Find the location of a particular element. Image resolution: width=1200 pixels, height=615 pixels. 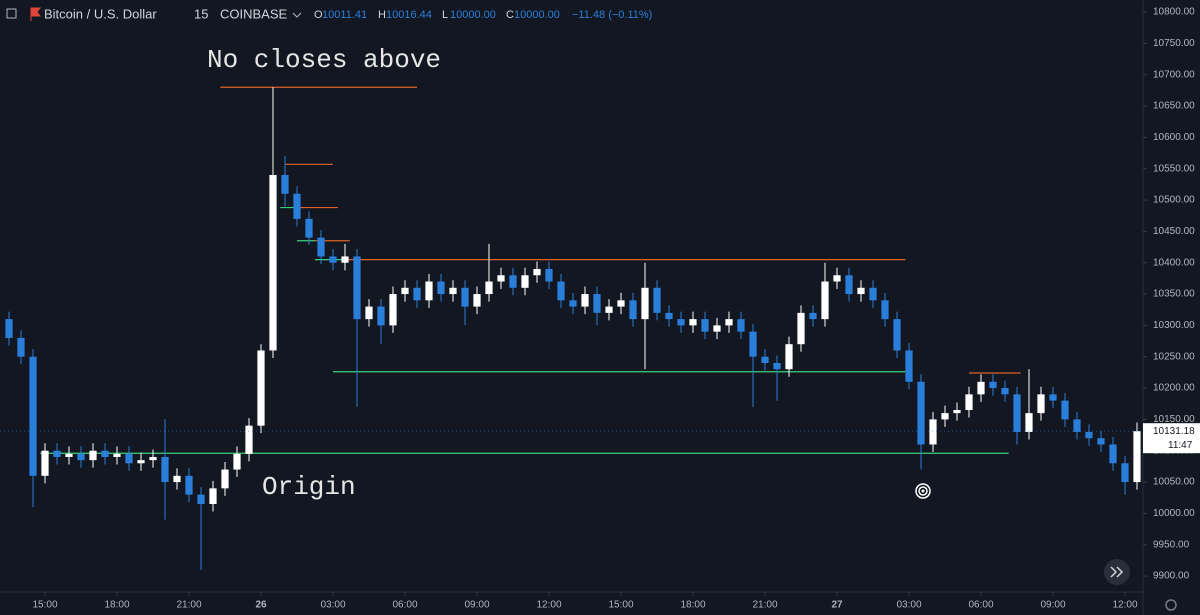

x-tick-label: 15:00 is located at coordinates (620, 605).